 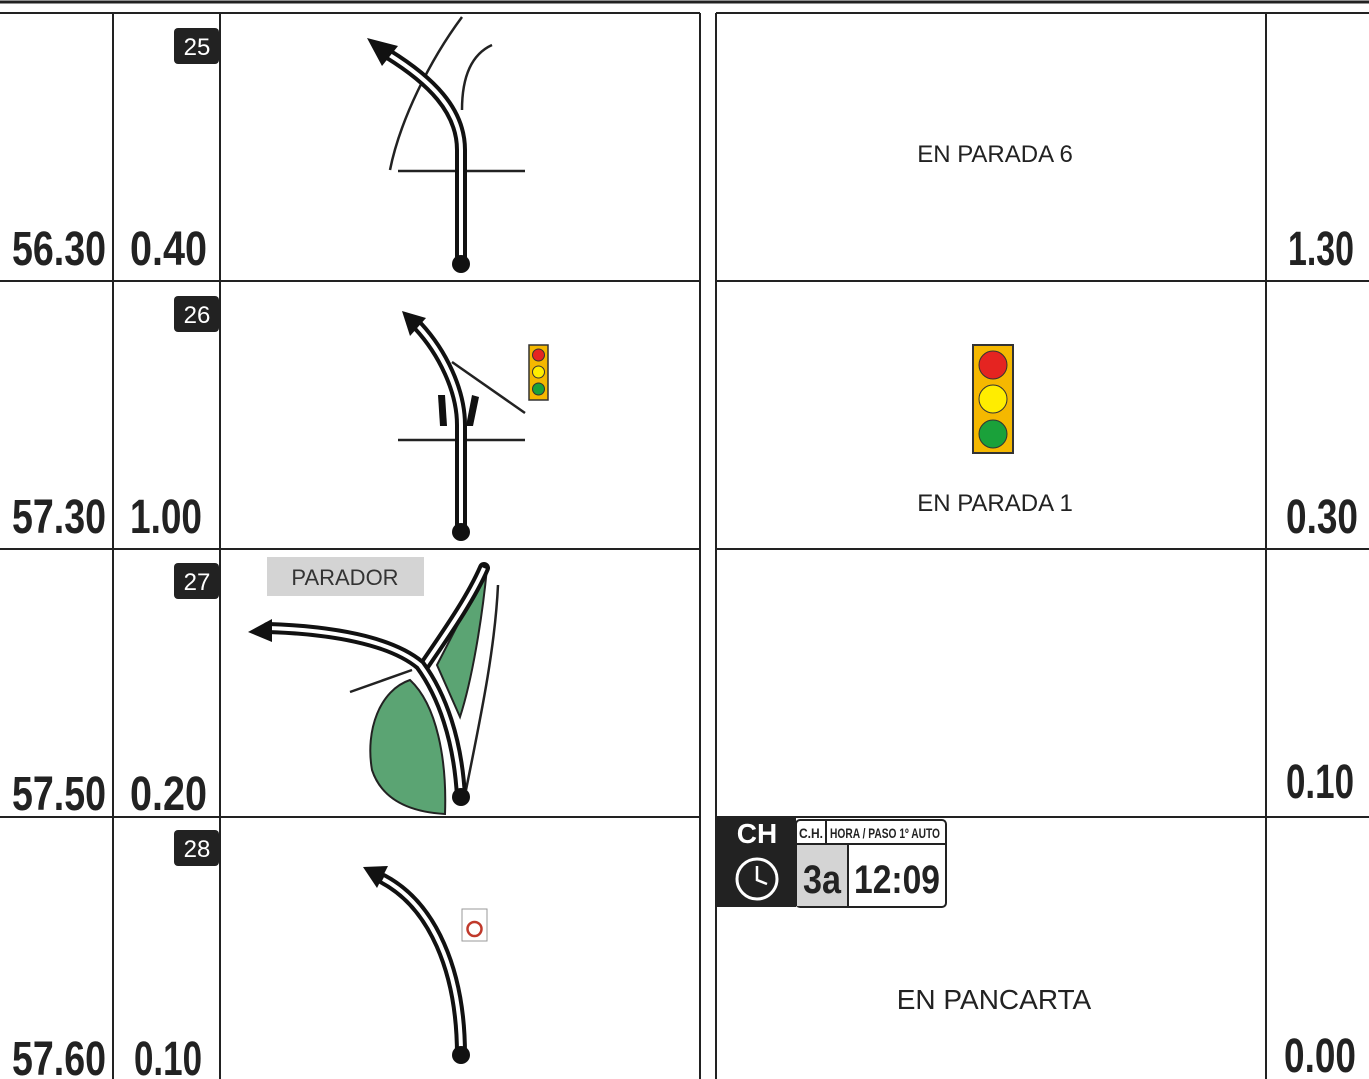 I want to click on total-distance: 56.30, so click(x=59, y=249).